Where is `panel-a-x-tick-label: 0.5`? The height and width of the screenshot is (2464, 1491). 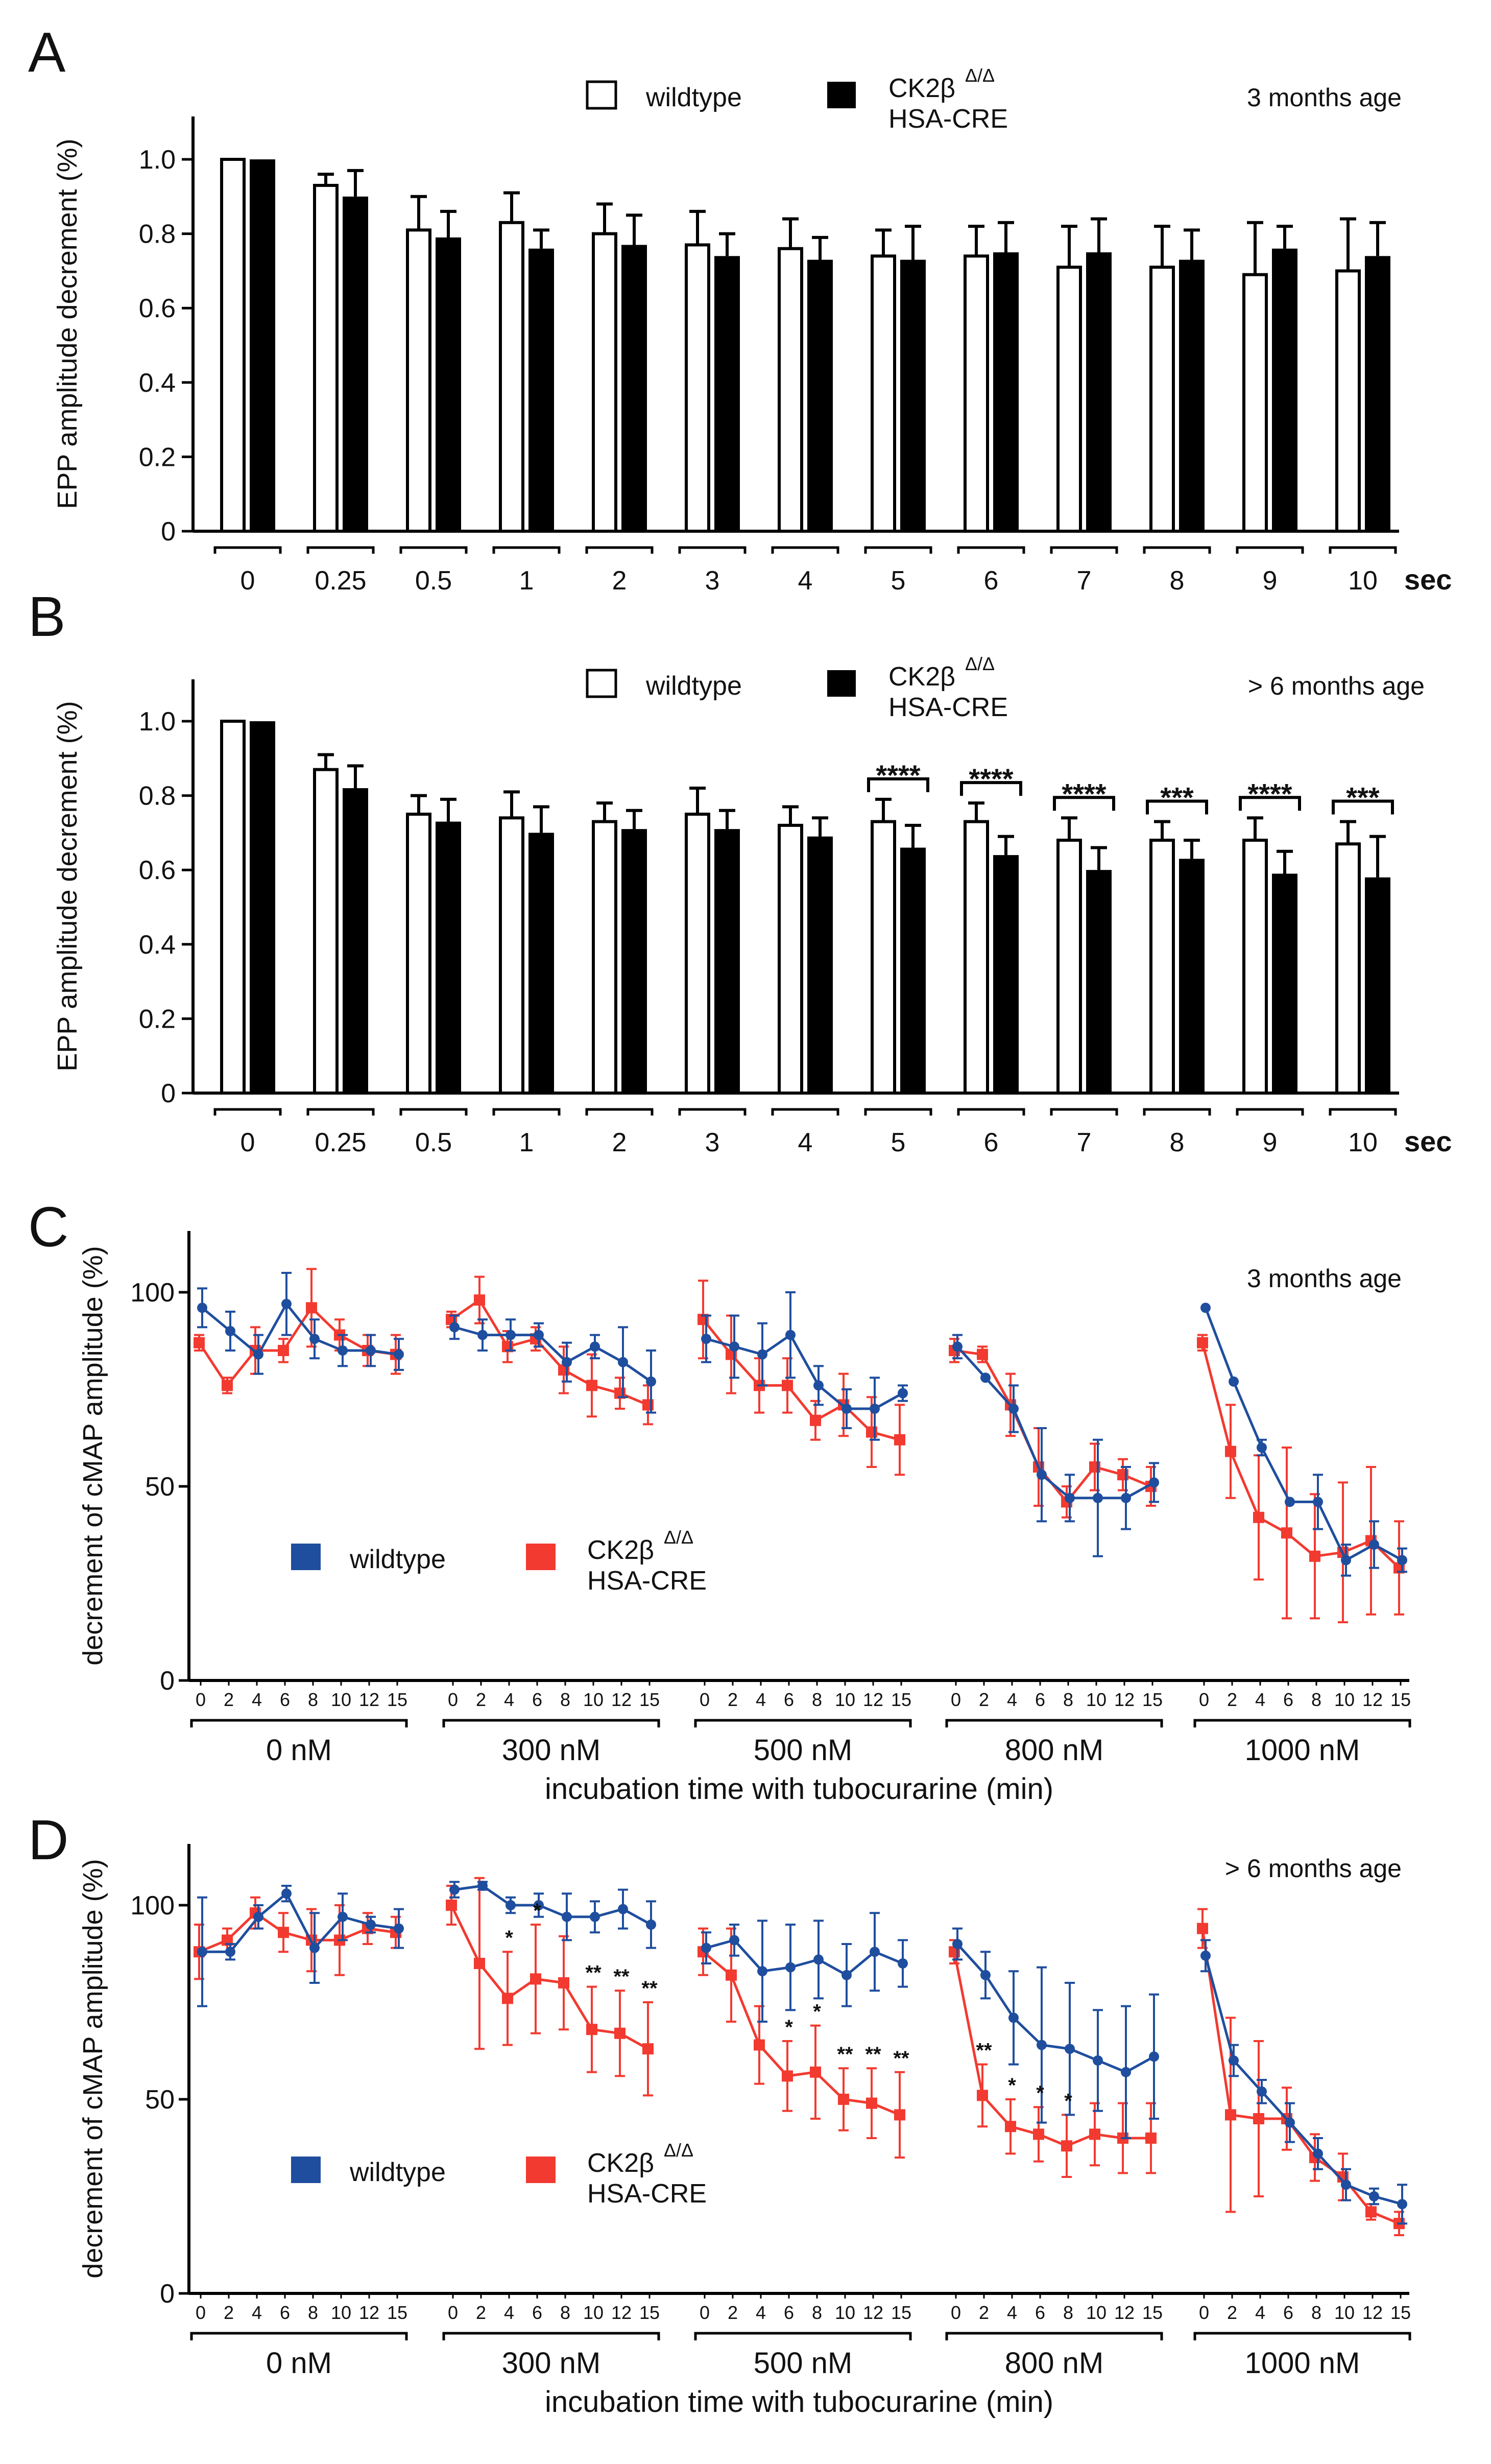 panel-a-x-tick-label: 0.5 is located at coordinates (434, 581).